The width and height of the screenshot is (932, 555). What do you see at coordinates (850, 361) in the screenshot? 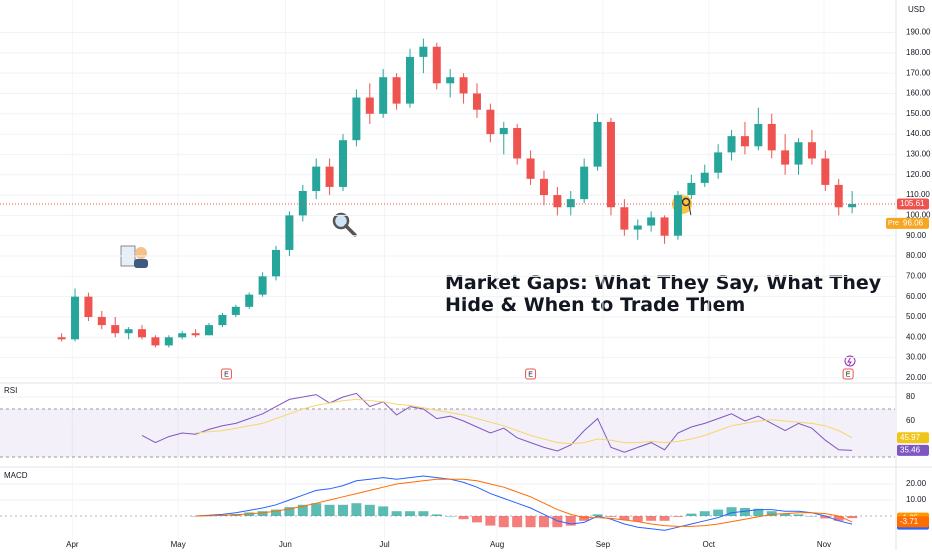
I see `event-icon` at bounding box center [850, 361].